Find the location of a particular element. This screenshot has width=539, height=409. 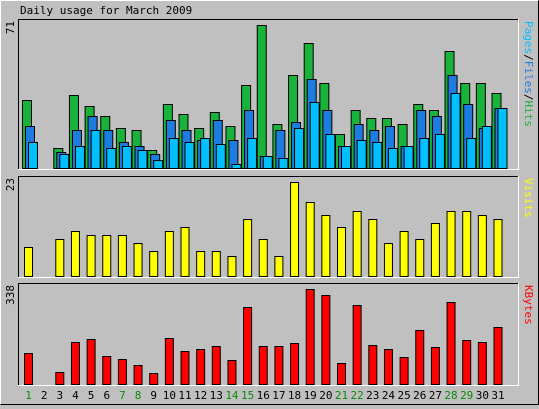

x-tick-label-day-3: 3 is located at coordinates (59, 395).